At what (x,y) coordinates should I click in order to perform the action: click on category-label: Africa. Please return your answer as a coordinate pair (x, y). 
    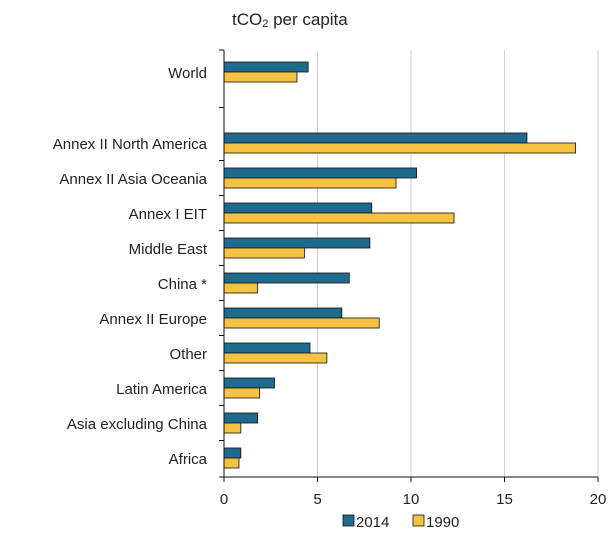
    Looking at the image, I should click on (188, 459).